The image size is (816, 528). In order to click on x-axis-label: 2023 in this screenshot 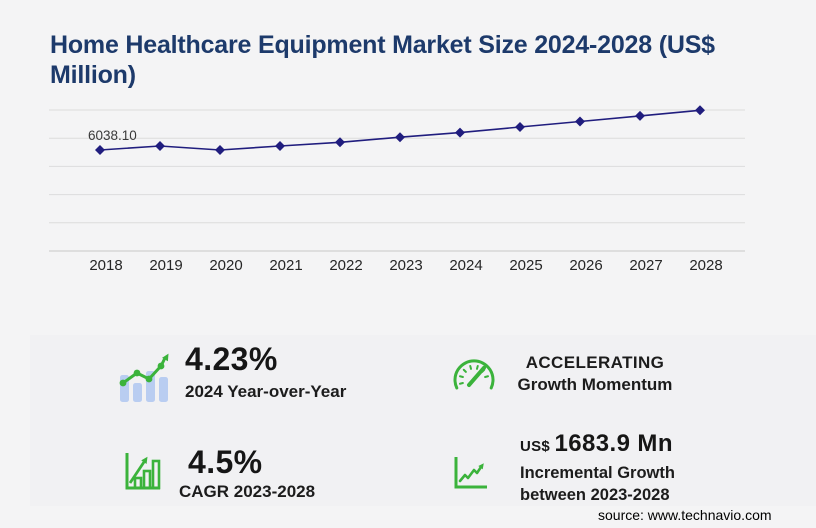, I will do `click(405, 265)`.